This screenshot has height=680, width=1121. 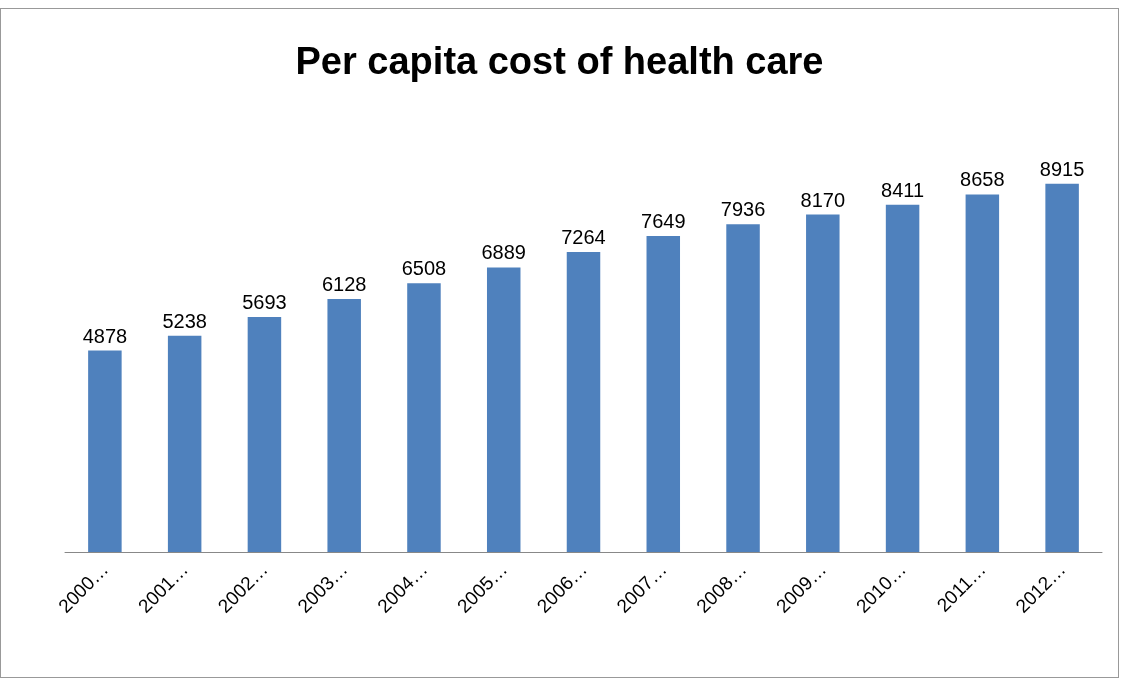 What do you see at coordinates (559, 61) in the screenshot?
I see `chart-title: Per capita cost of health care` at bounding box center [559, 61].